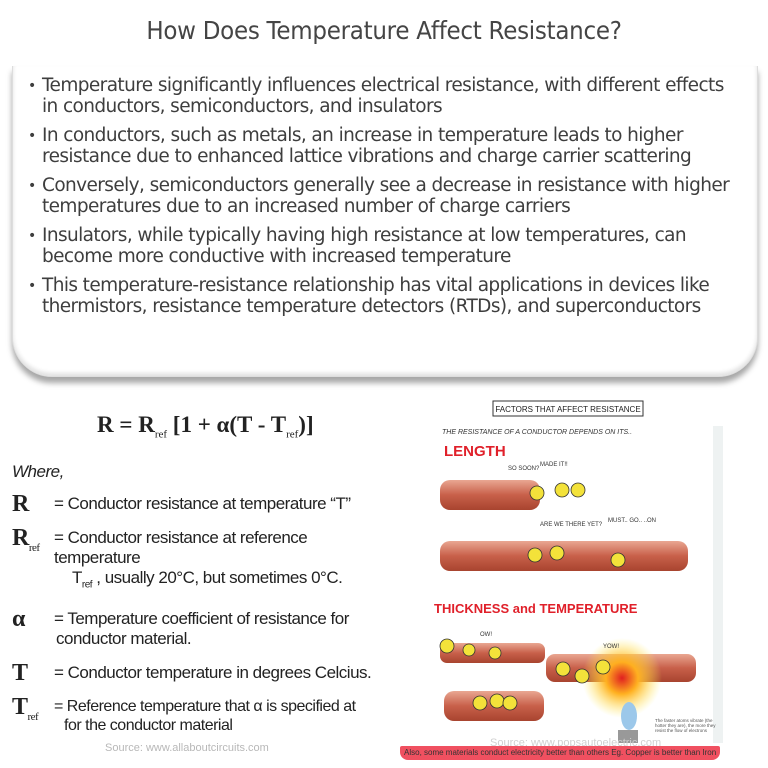 This screenshot has width=768, height=768. What do you see at coordinates (486, 635) in the screenshot?
I see `svg-text: OW!` at bounding box center [486, 635].